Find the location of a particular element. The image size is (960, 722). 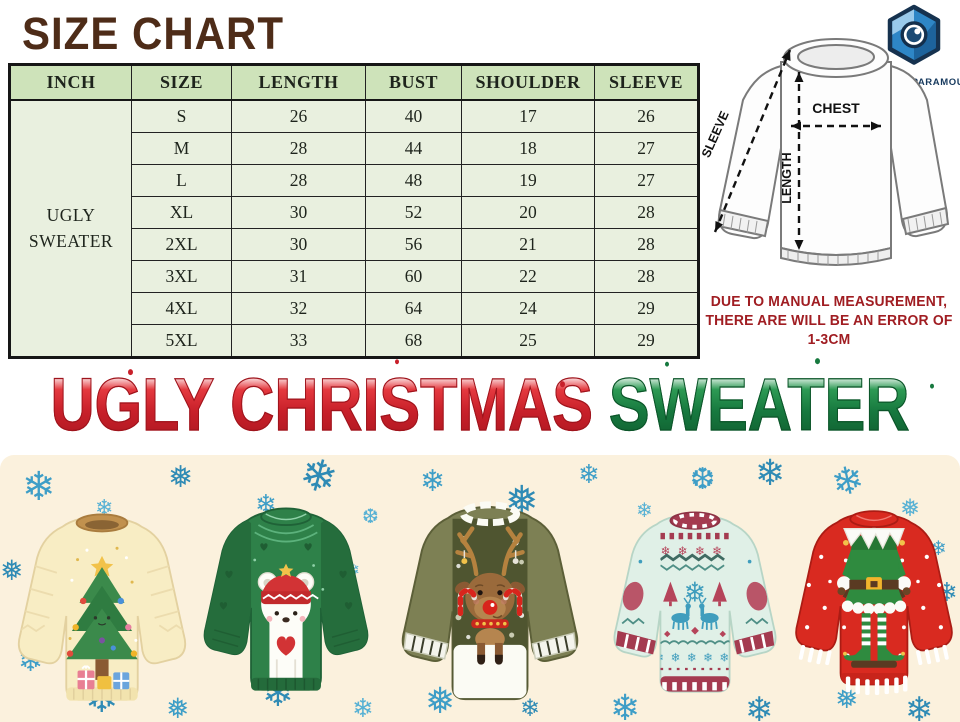

cell-bust: 52 is located at coordinates (413, 212).